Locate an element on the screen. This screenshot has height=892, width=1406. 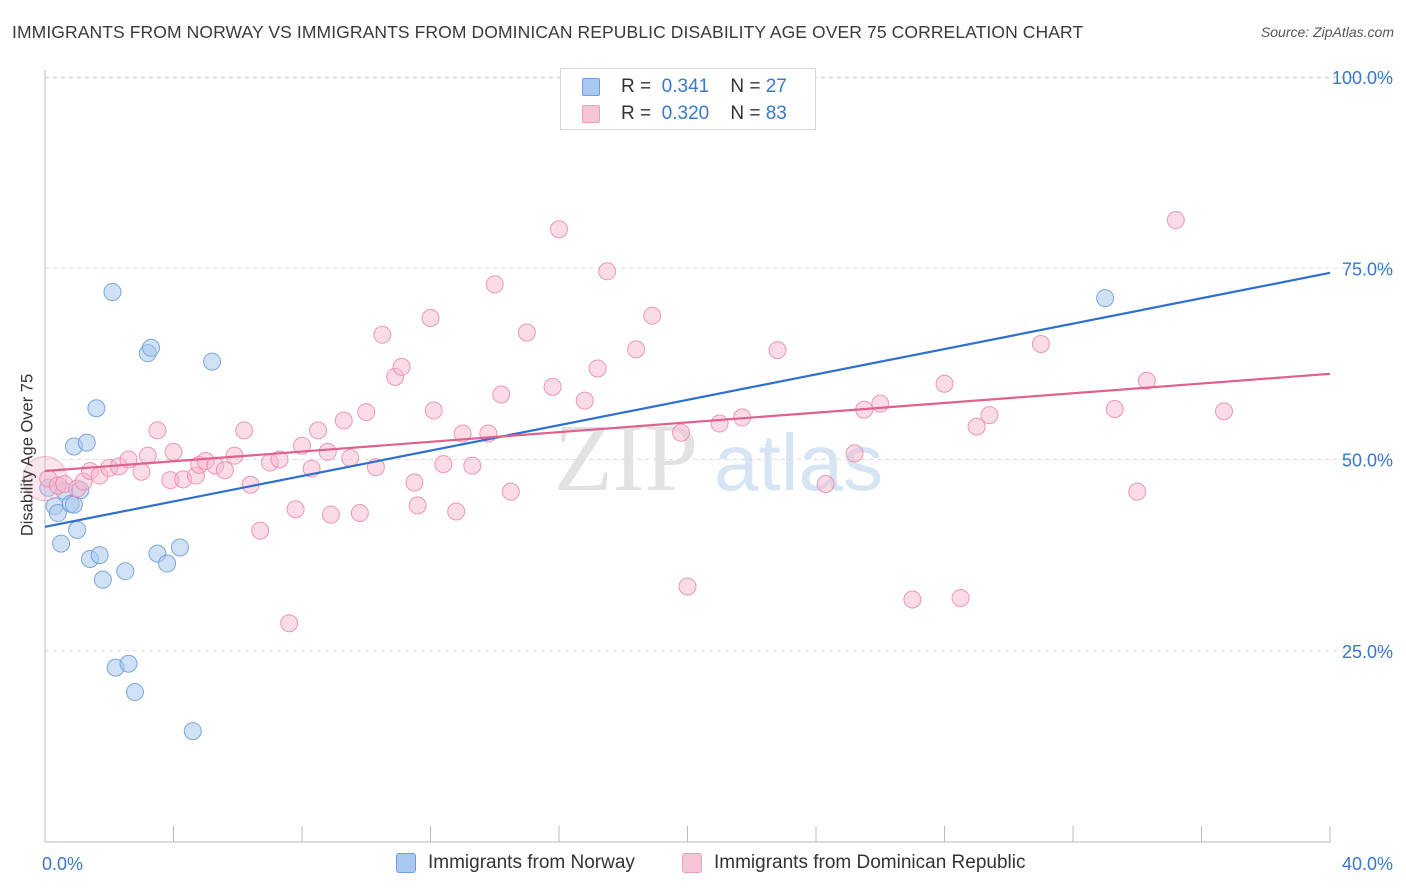
legend-item-dr: Immigrants from Dominican Republic is located at coordinates (854, 863).